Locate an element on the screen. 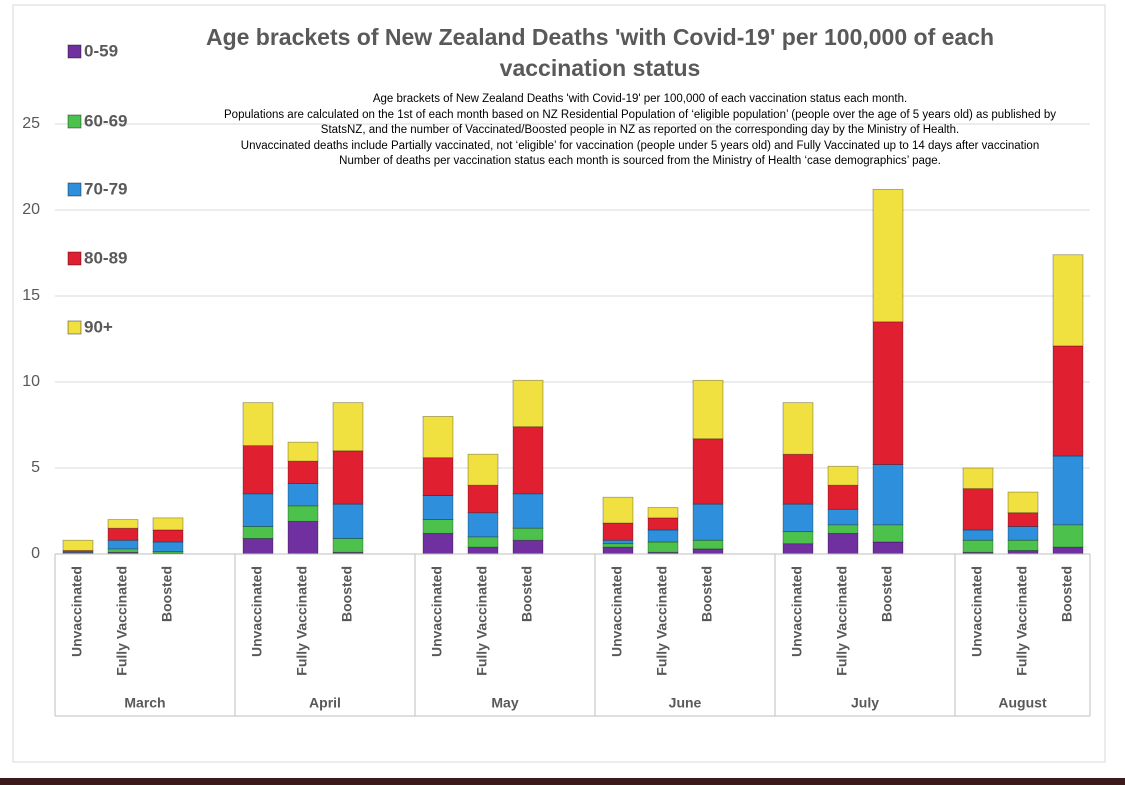 This screenshot has width=1125, height=785. group-label: June is located at coordinates (685, 703).